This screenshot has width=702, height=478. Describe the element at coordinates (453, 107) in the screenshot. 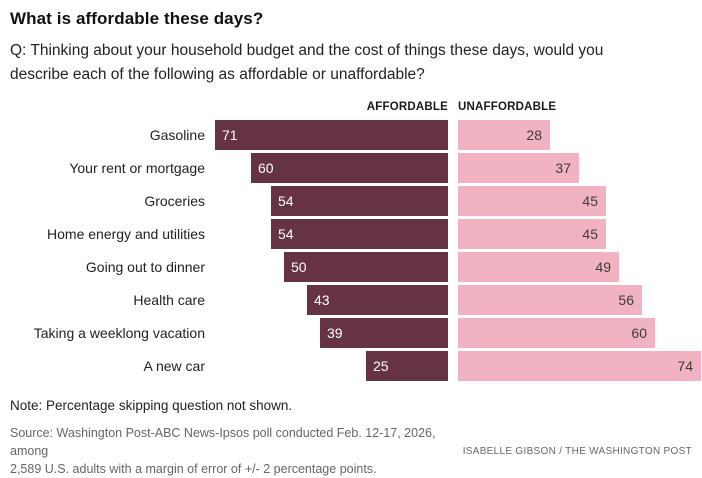

I see `header-gap` at that location.